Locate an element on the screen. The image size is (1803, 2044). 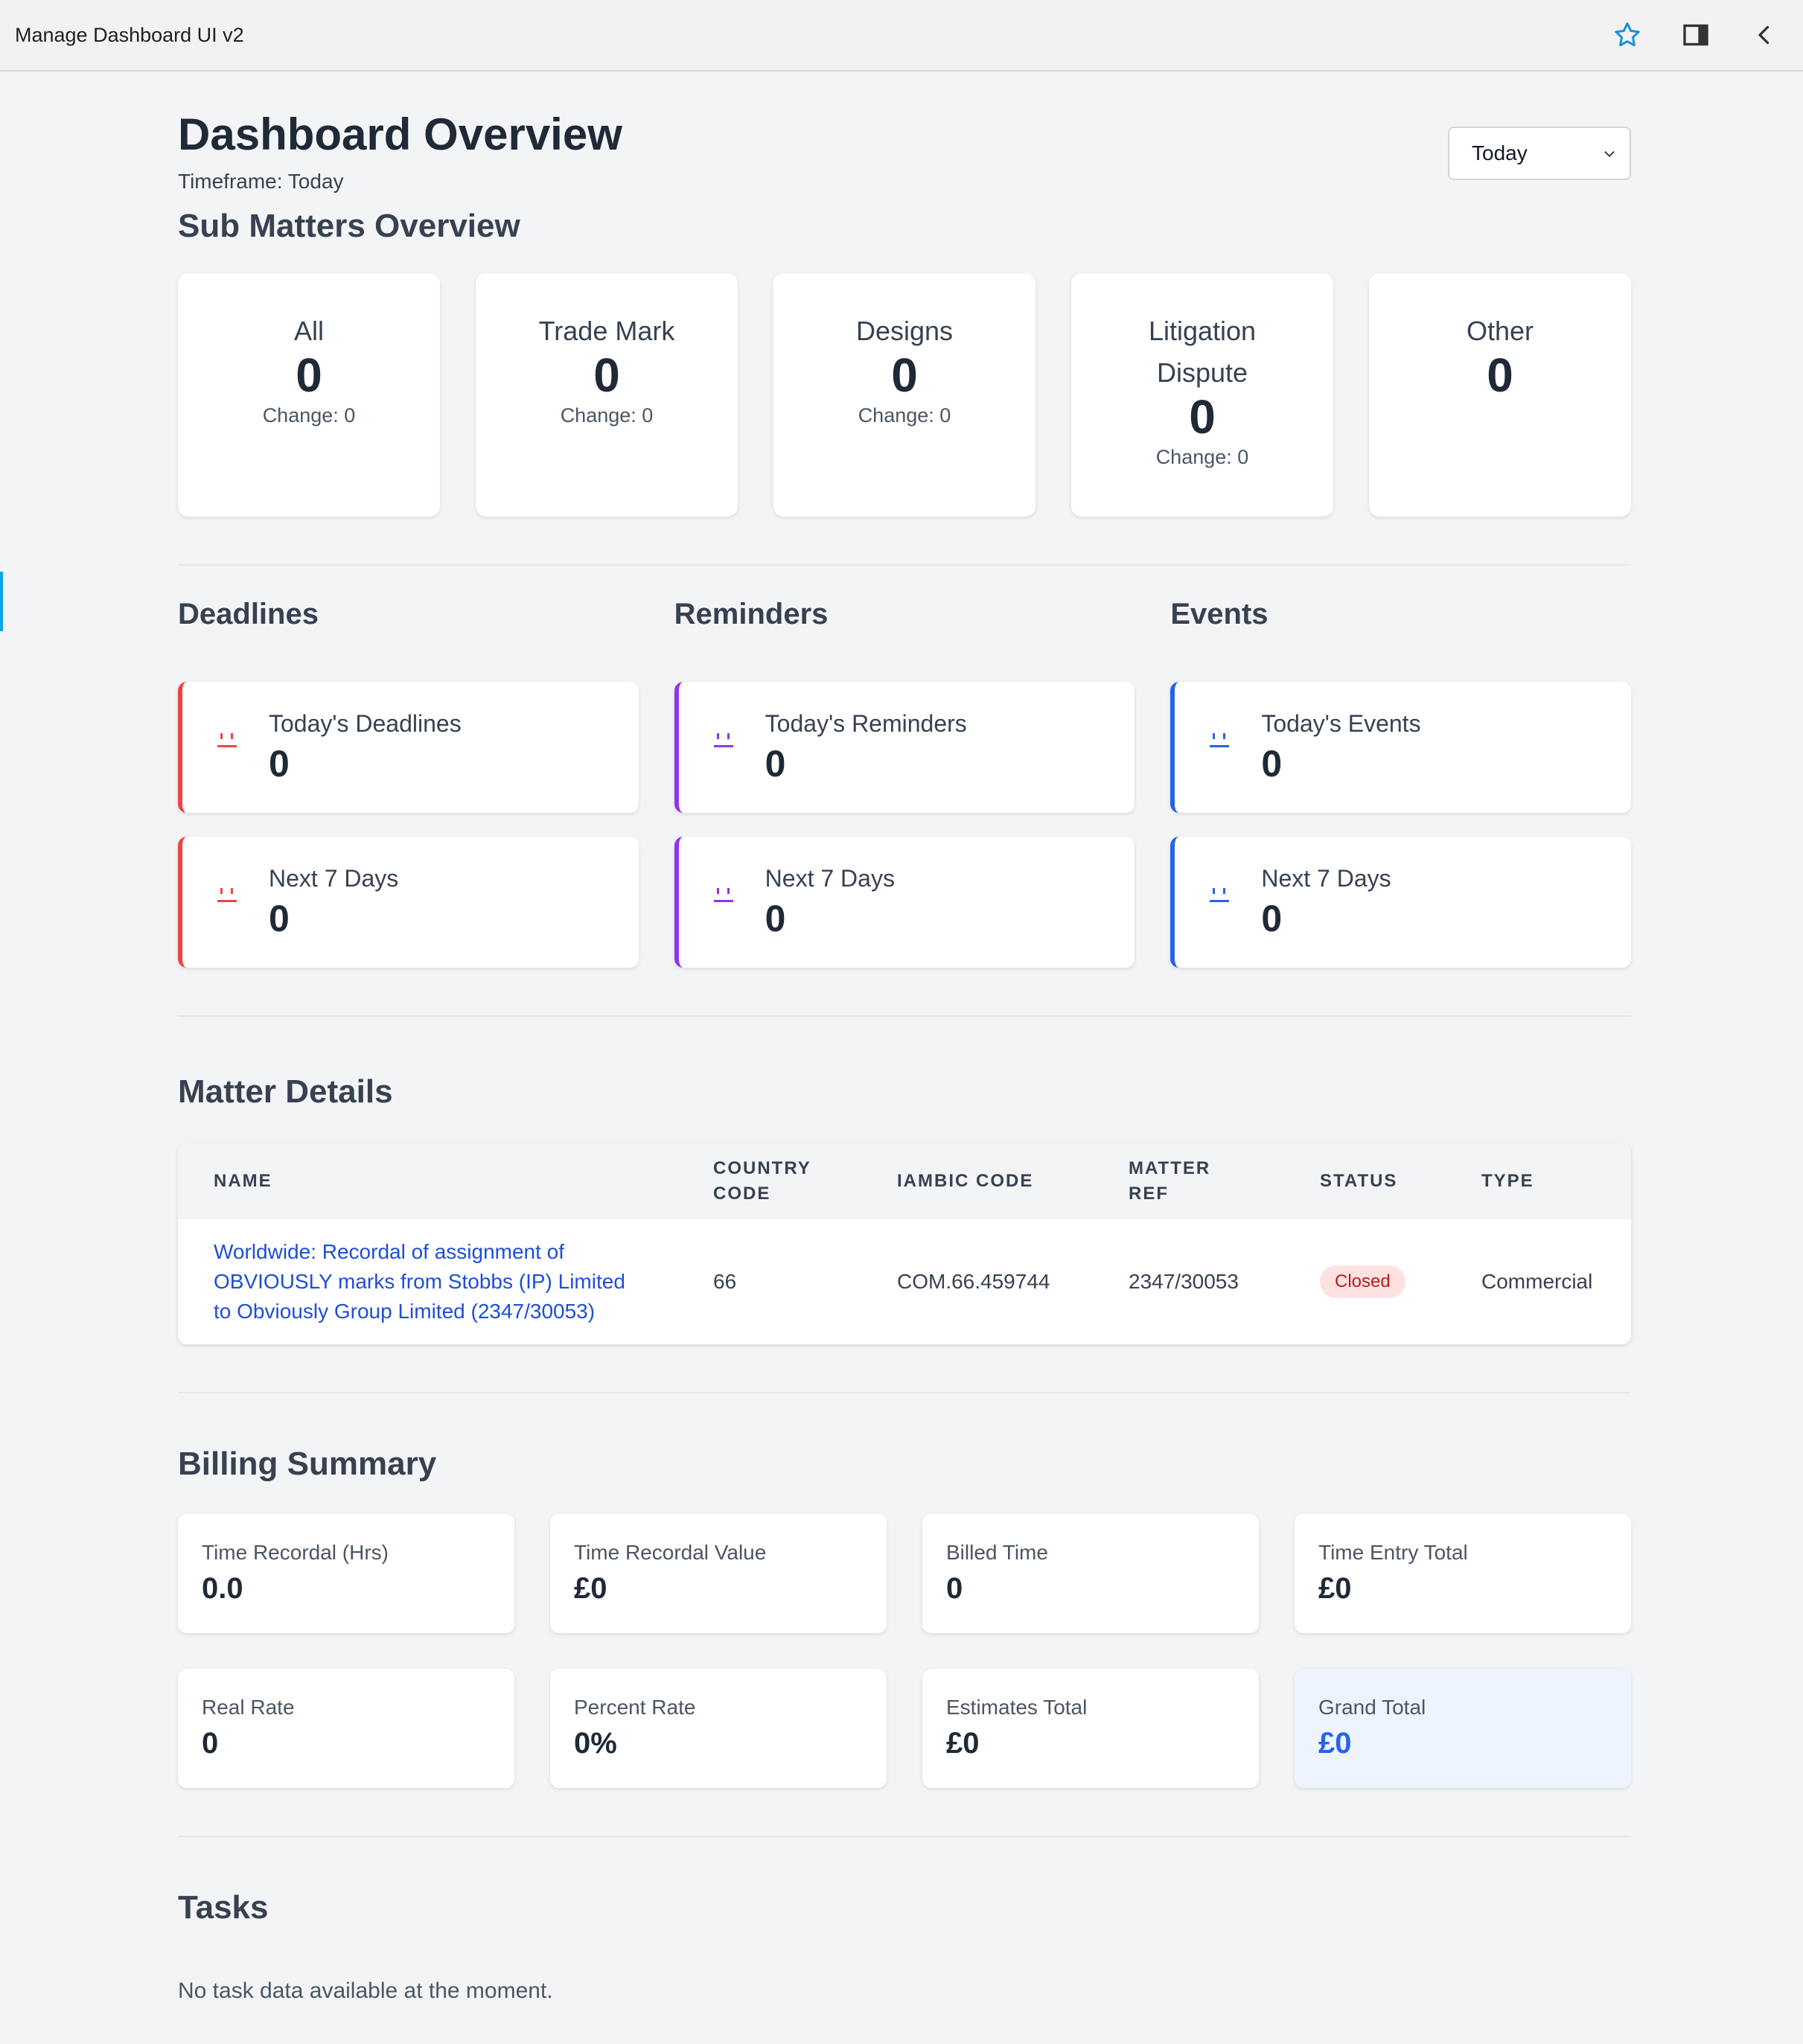
todays-reminders-card: Today's Reminders 0 is located at coordinates (904, 747).